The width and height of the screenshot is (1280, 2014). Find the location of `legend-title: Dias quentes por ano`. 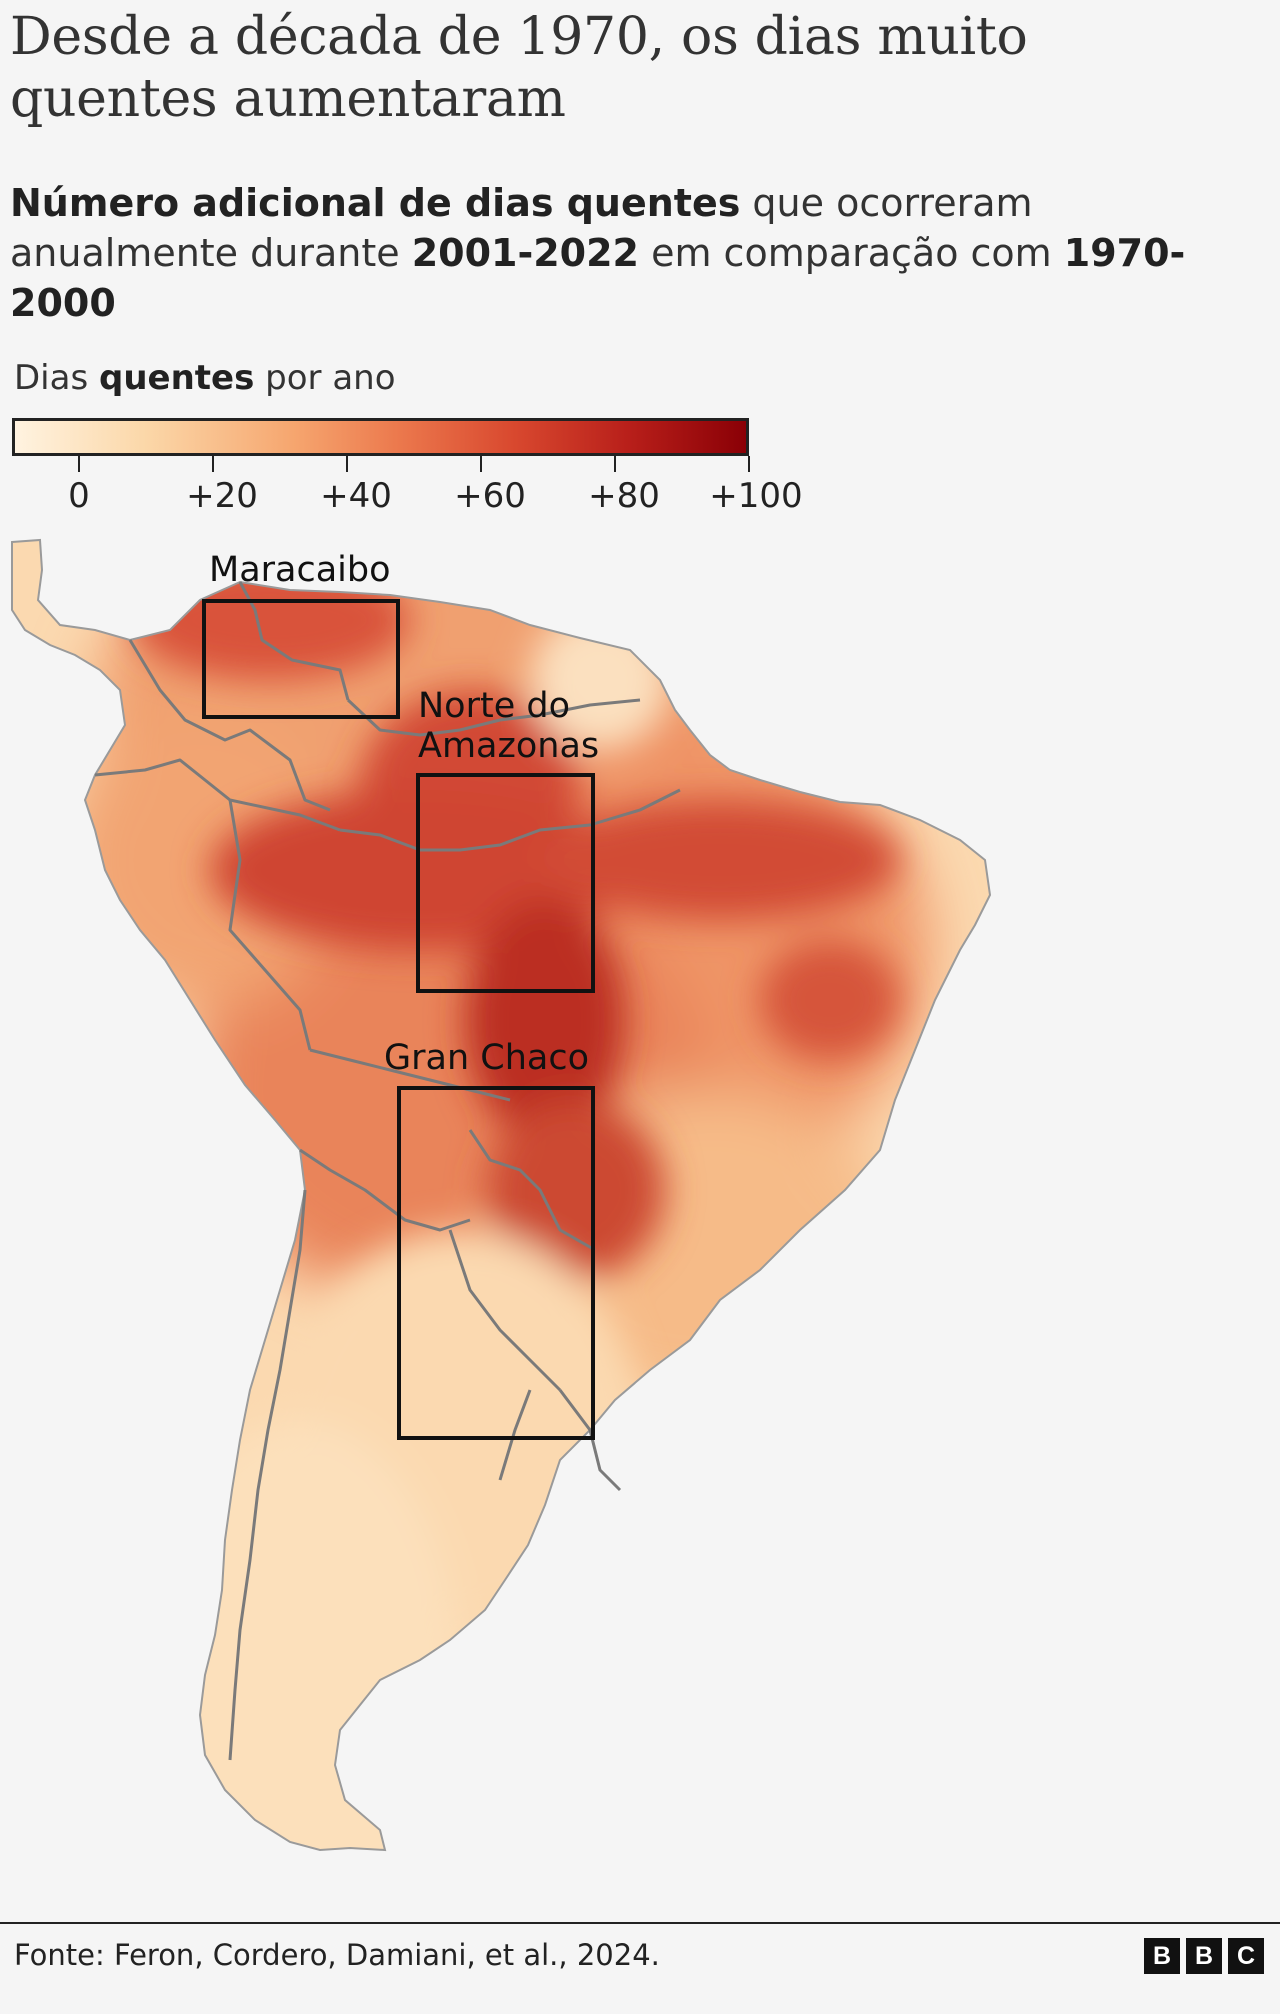

legend-title: Dias quentes por ano is located at coordinates (205, 378).